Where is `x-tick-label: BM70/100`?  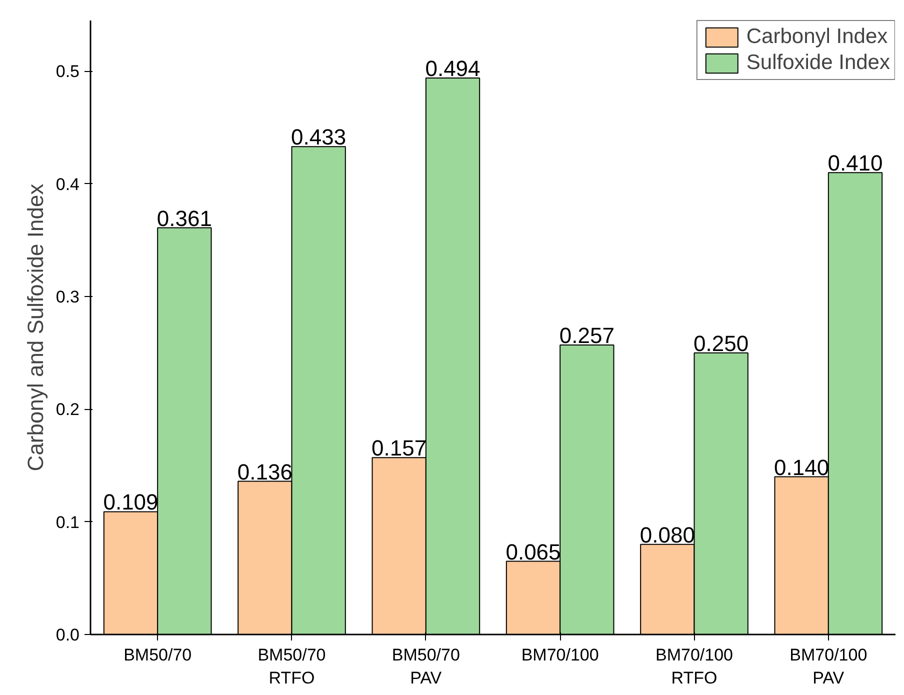
x-tick-label: BM70/100 is located at coordinates (560, 655).